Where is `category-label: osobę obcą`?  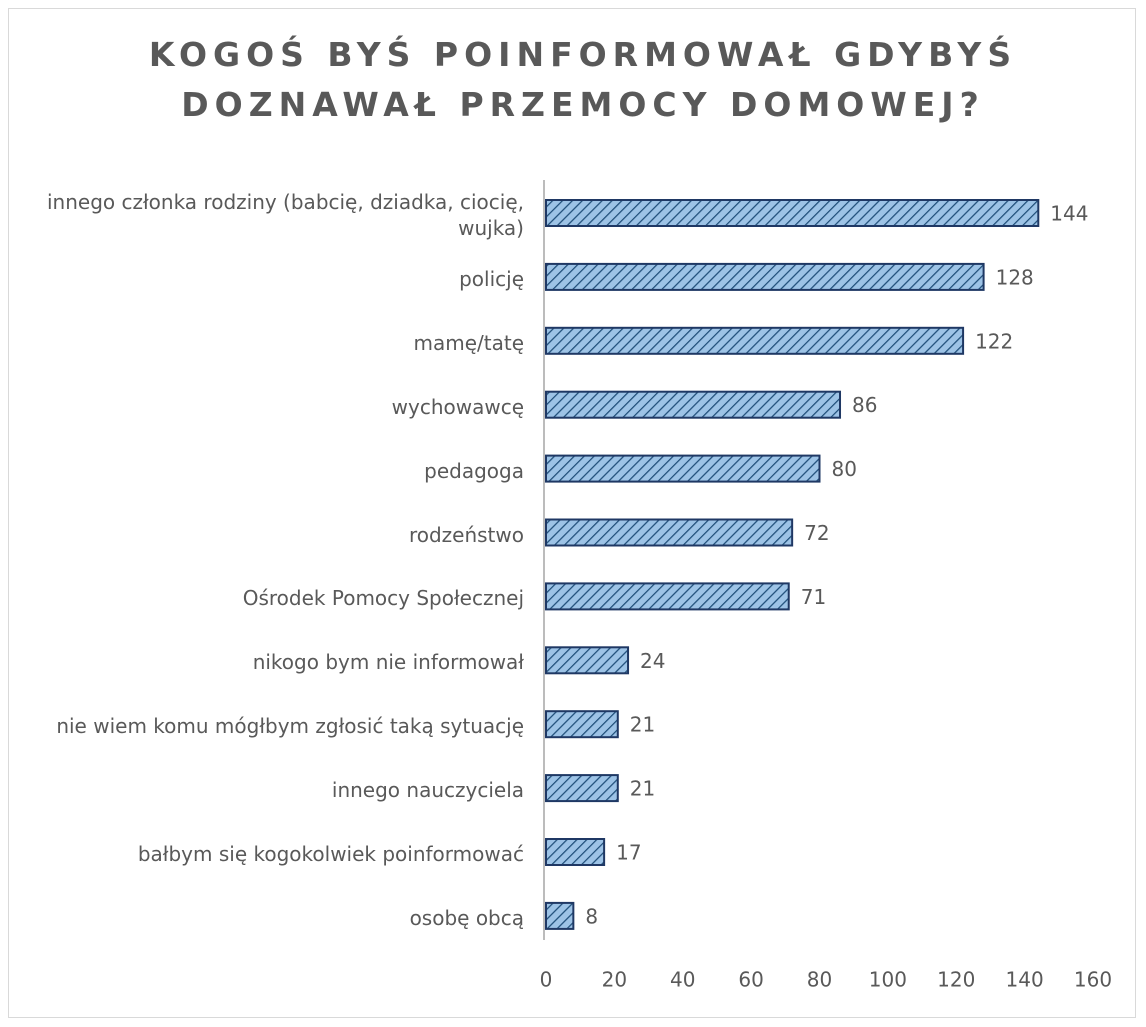 category-label: osobę obcą is located at coordinates (466, 917).